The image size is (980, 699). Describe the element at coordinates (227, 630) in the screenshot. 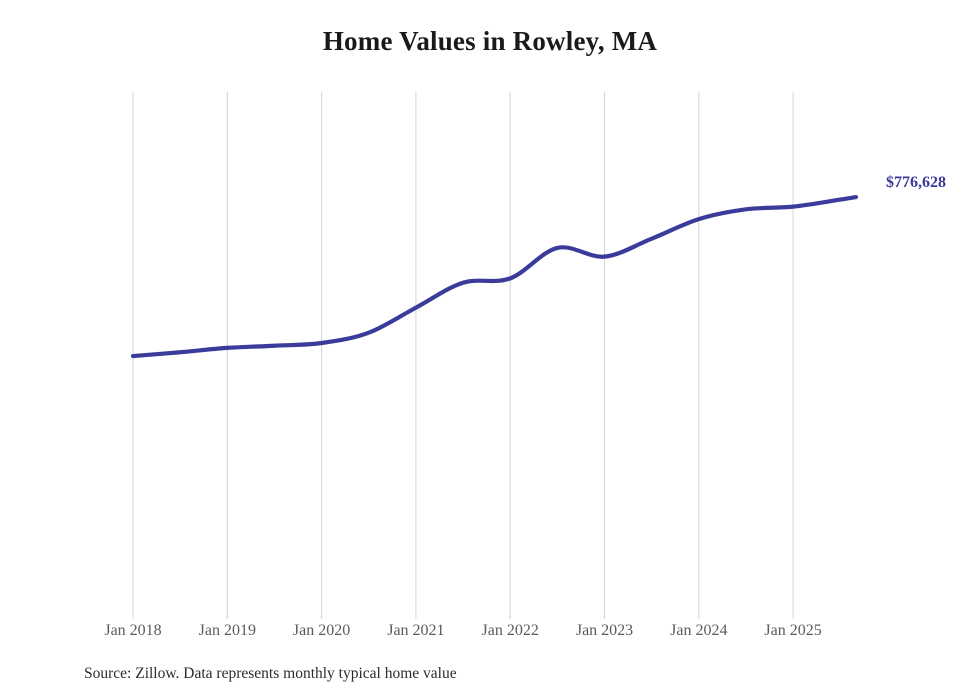

I see `x-axis-tick-label: Jan 2019` at that location.